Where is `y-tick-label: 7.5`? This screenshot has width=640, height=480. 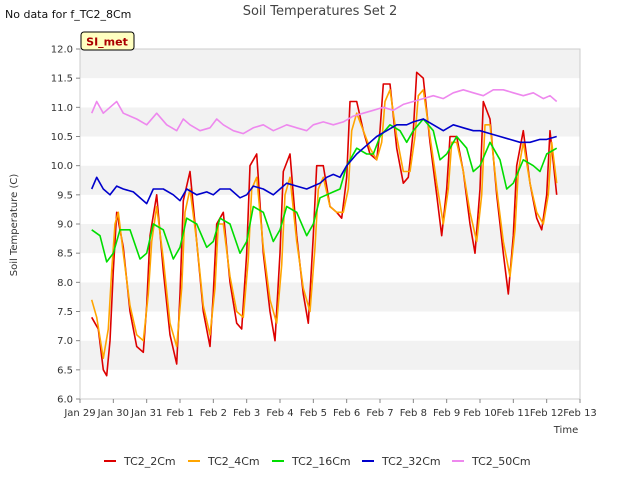
y-tick-label: 7.5 is located at coordinates (65, 312).